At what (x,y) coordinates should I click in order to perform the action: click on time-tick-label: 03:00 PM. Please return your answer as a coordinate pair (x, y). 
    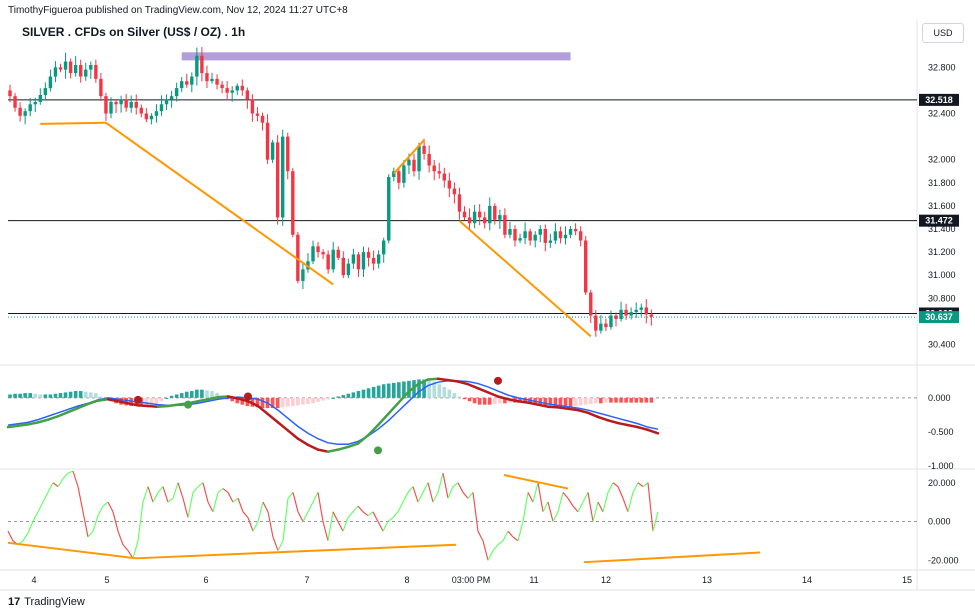
    Looking at the image, I should click on (471, 580).